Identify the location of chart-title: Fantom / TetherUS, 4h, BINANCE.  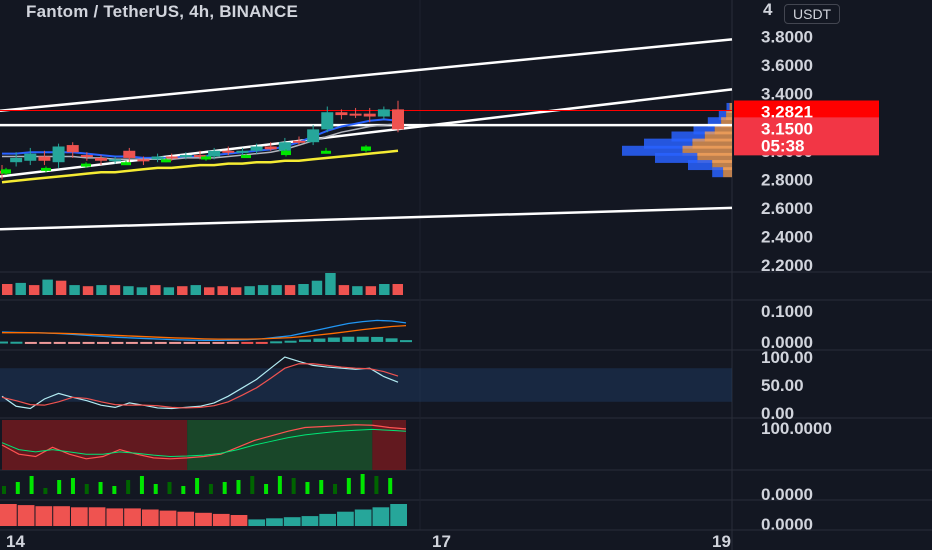
(162, 11).